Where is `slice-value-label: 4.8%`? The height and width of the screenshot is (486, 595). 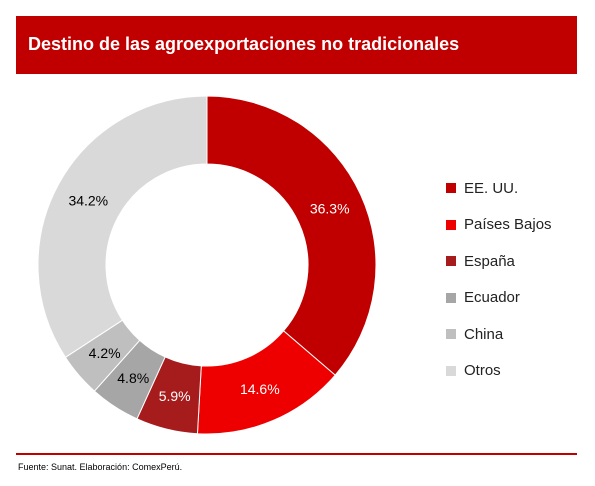 slice-value-label: 4.8% is located at coordinates (133, 378).